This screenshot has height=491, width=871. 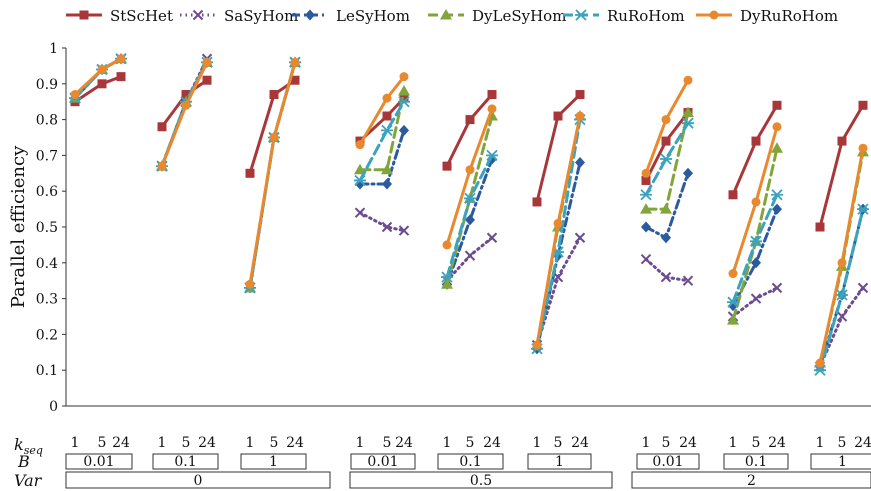 I want to click on var-label: Var, so click(x=28, y=480).